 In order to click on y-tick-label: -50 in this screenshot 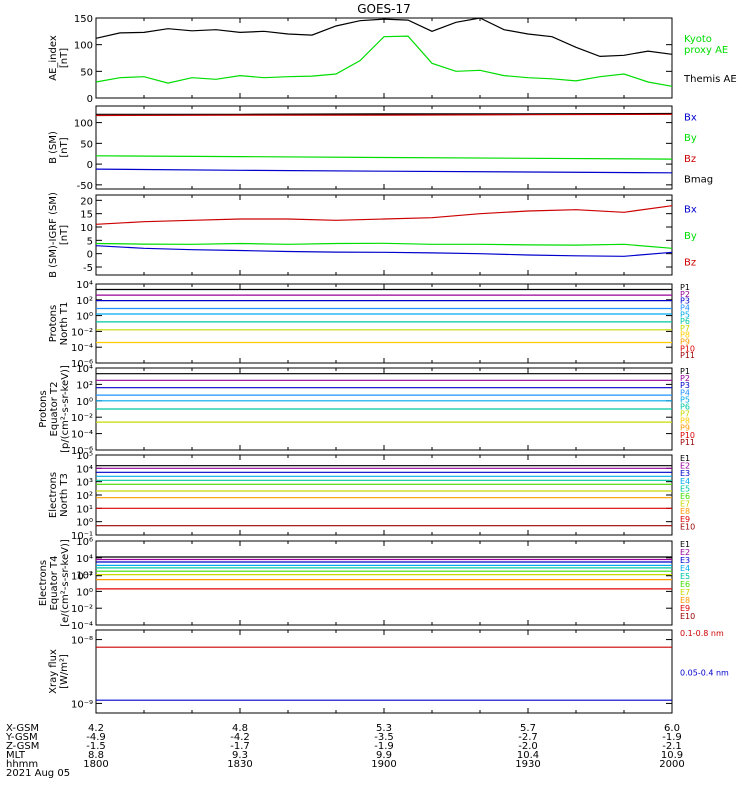, I will do `click(85, 186)`.